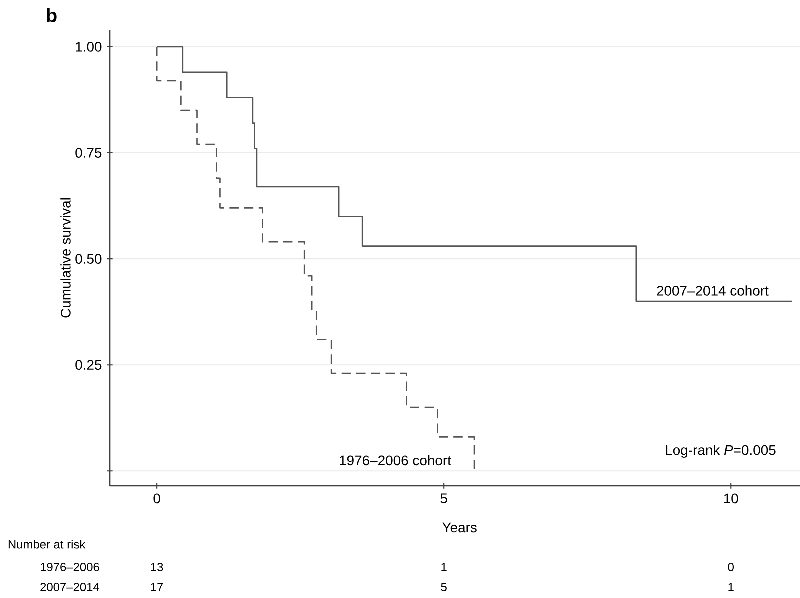  What do you see at coordinates (444, 499) in the screenshot?
I see `x-tick-label: 5` at bounding box center [444, 499].